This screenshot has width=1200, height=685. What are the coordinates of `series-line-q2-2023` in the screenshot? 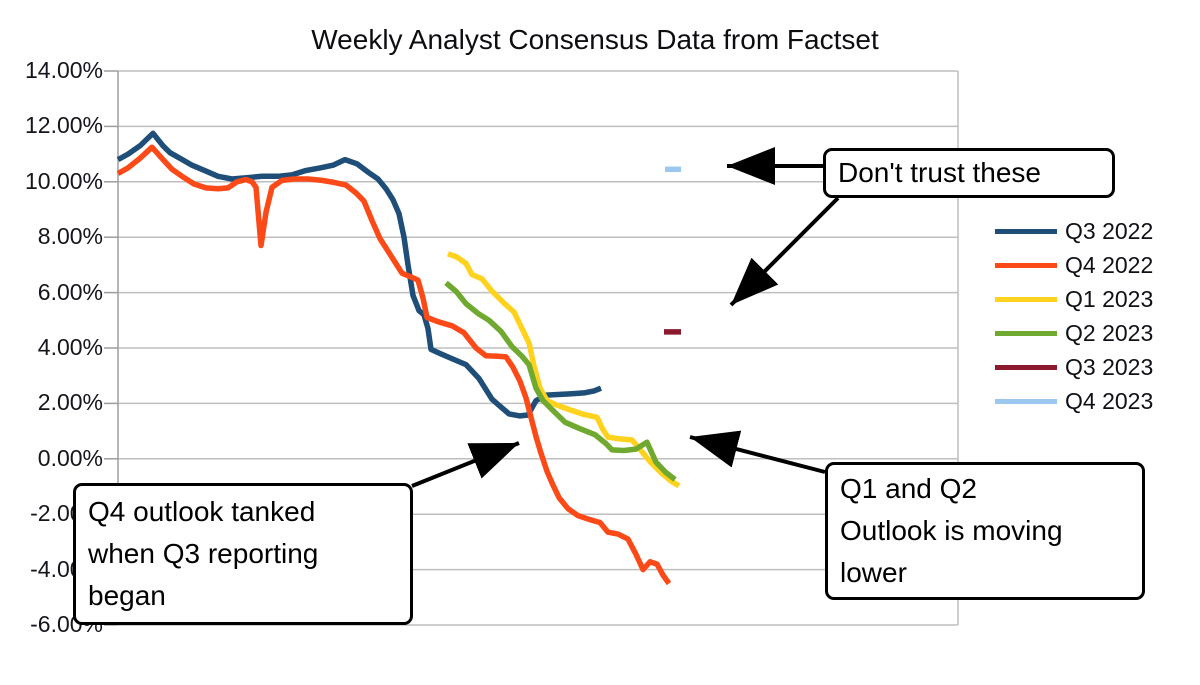 It's located at (560, 381).